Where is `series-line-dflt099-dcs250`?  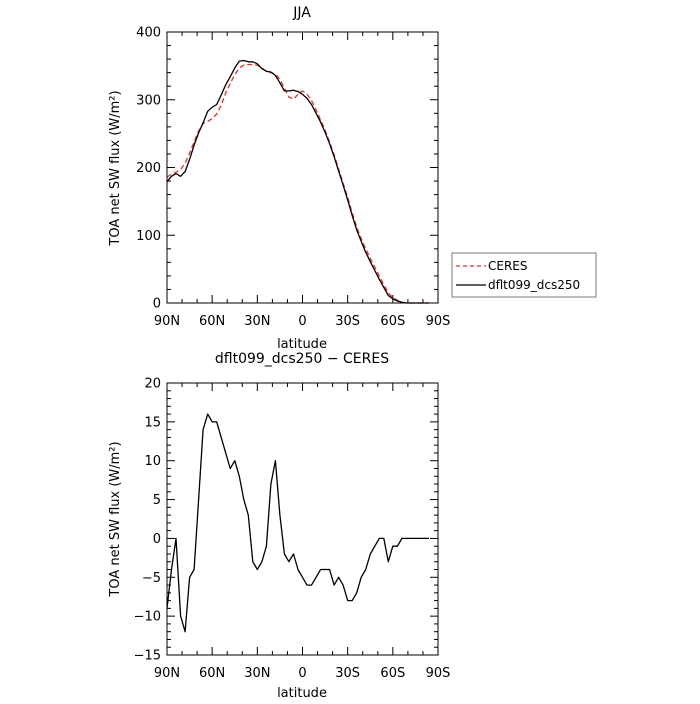 series-line-dflt099-dcs250 is located at coordinates (297, 181).